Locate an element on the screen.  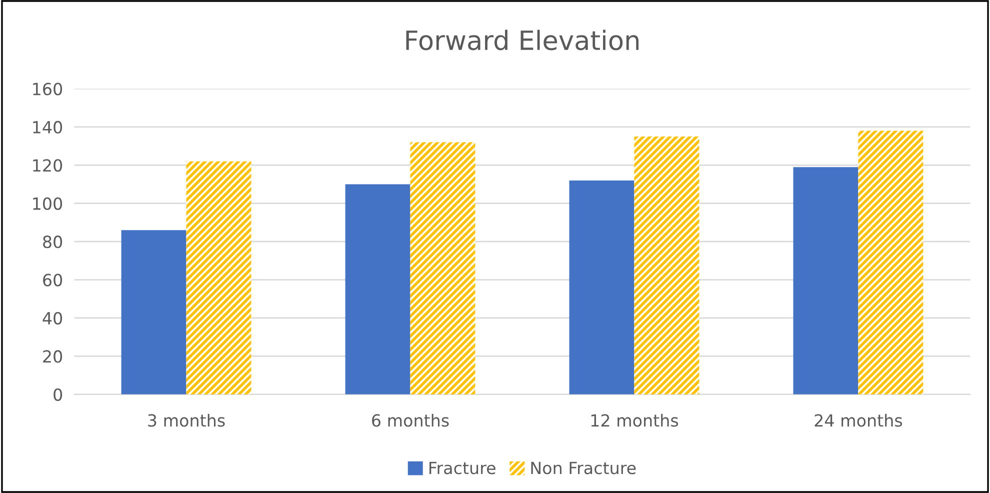
y-tick-label: 60 is located at coordinates (52, 280).